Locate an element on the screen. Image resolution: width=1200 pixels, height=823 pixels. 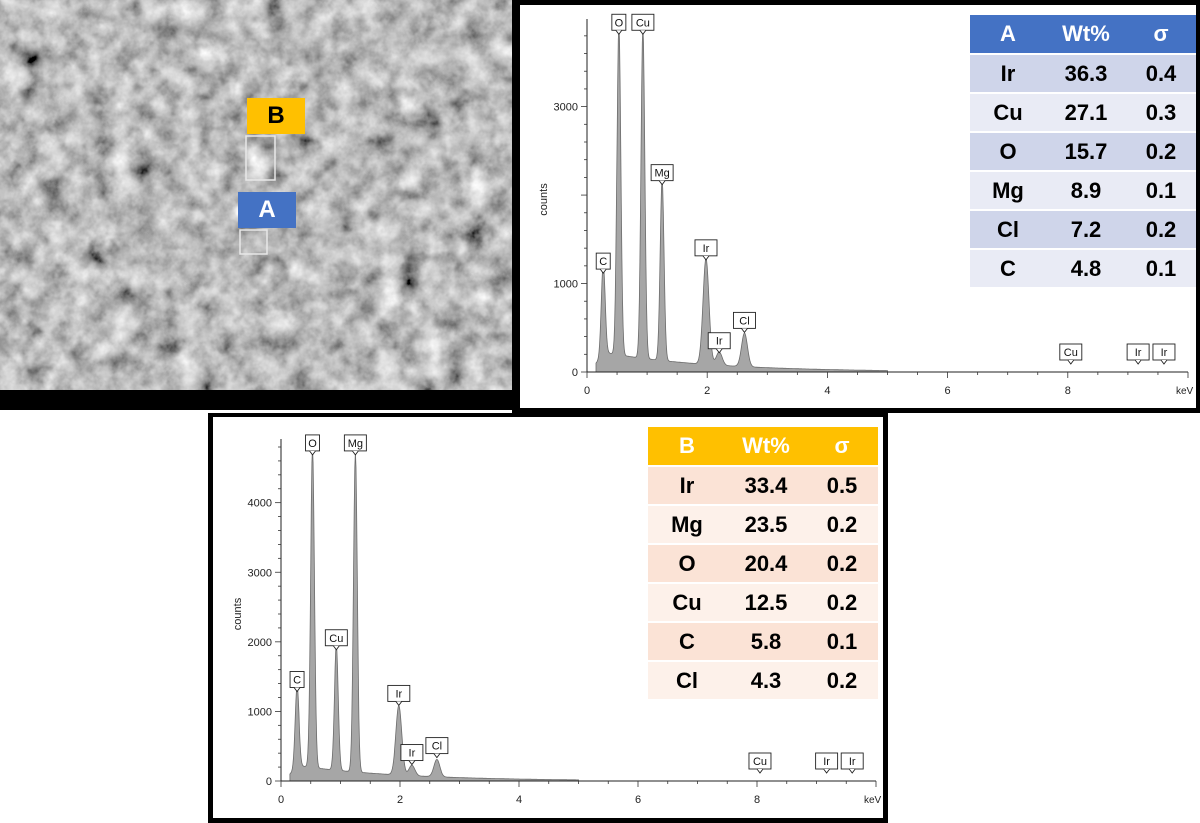
table-a-cell-element: C is located at coordinates (1008, 268).